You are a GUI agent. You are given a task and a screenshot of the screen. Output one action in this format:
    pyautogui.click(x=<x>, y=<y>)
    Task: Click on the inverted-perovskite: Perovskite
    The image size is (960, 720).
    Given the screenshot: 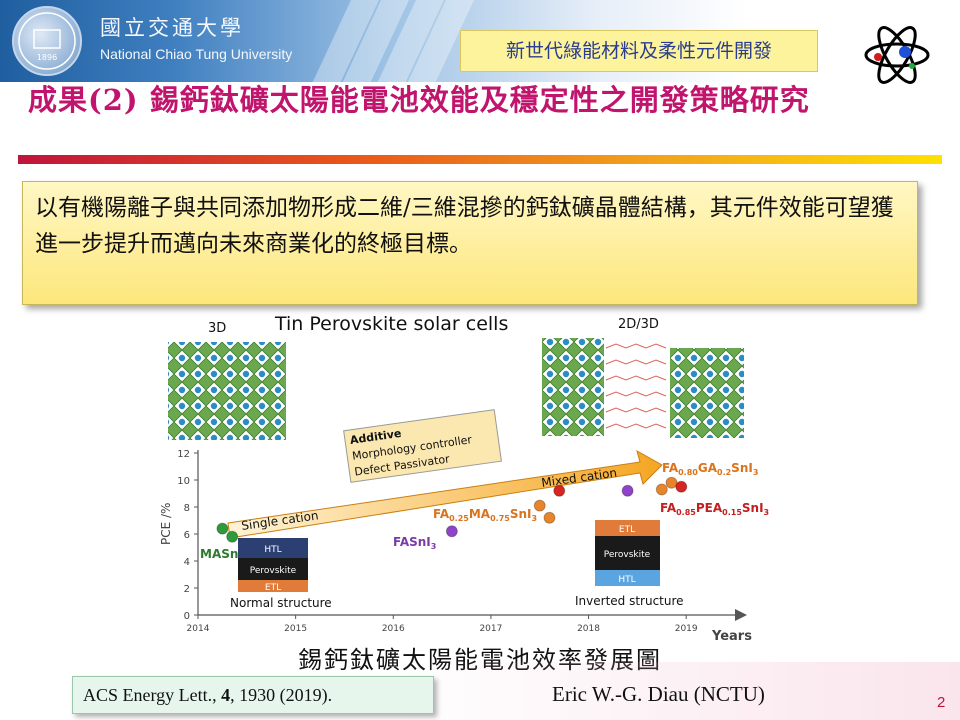 What is the action you would take?
    pyautogui.click(x=627, y=555)
    